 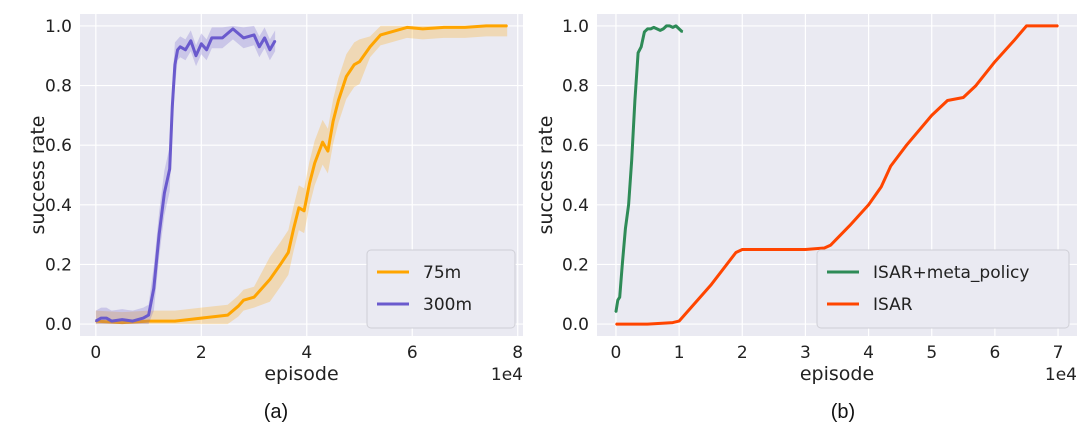 What do you see at coordinates (994, 353) in the screenshot?
I see `x-tick-label: 6` at bounding box center [994, 353].